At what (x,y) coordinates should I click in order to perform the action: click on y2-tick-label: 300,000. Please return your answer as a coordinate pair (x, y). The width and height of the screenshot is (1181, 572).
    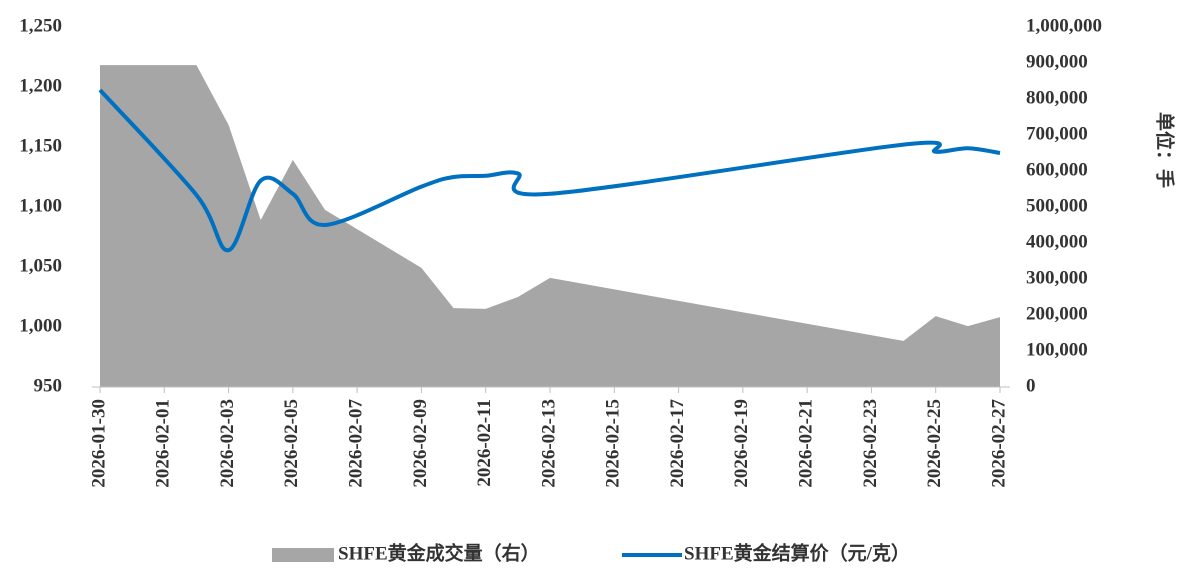
    Looking at the image, I should click on (1057, 277).